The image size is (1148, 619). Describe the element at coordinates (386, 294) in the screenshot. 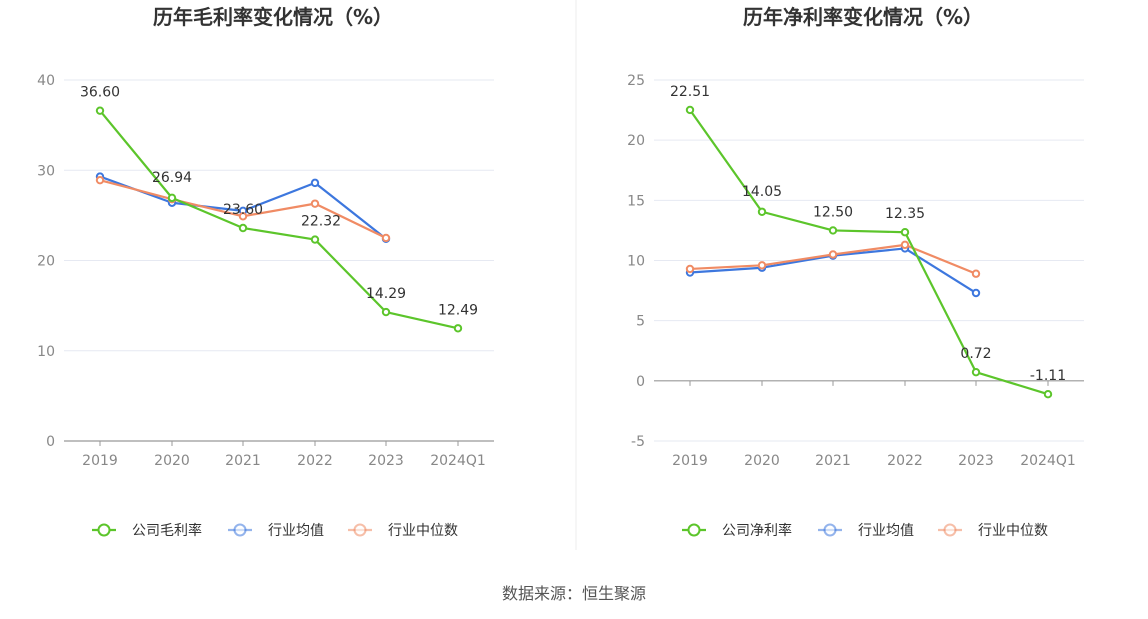

I see `data-label: 14.29` at that location.